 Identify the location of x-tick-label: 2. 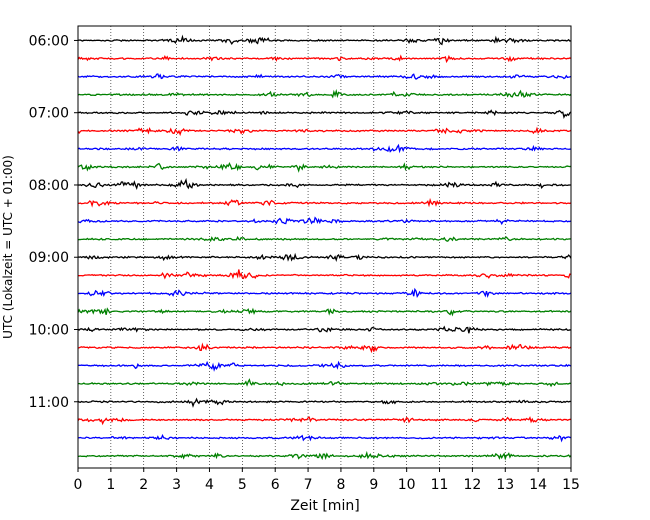
(143, 485).